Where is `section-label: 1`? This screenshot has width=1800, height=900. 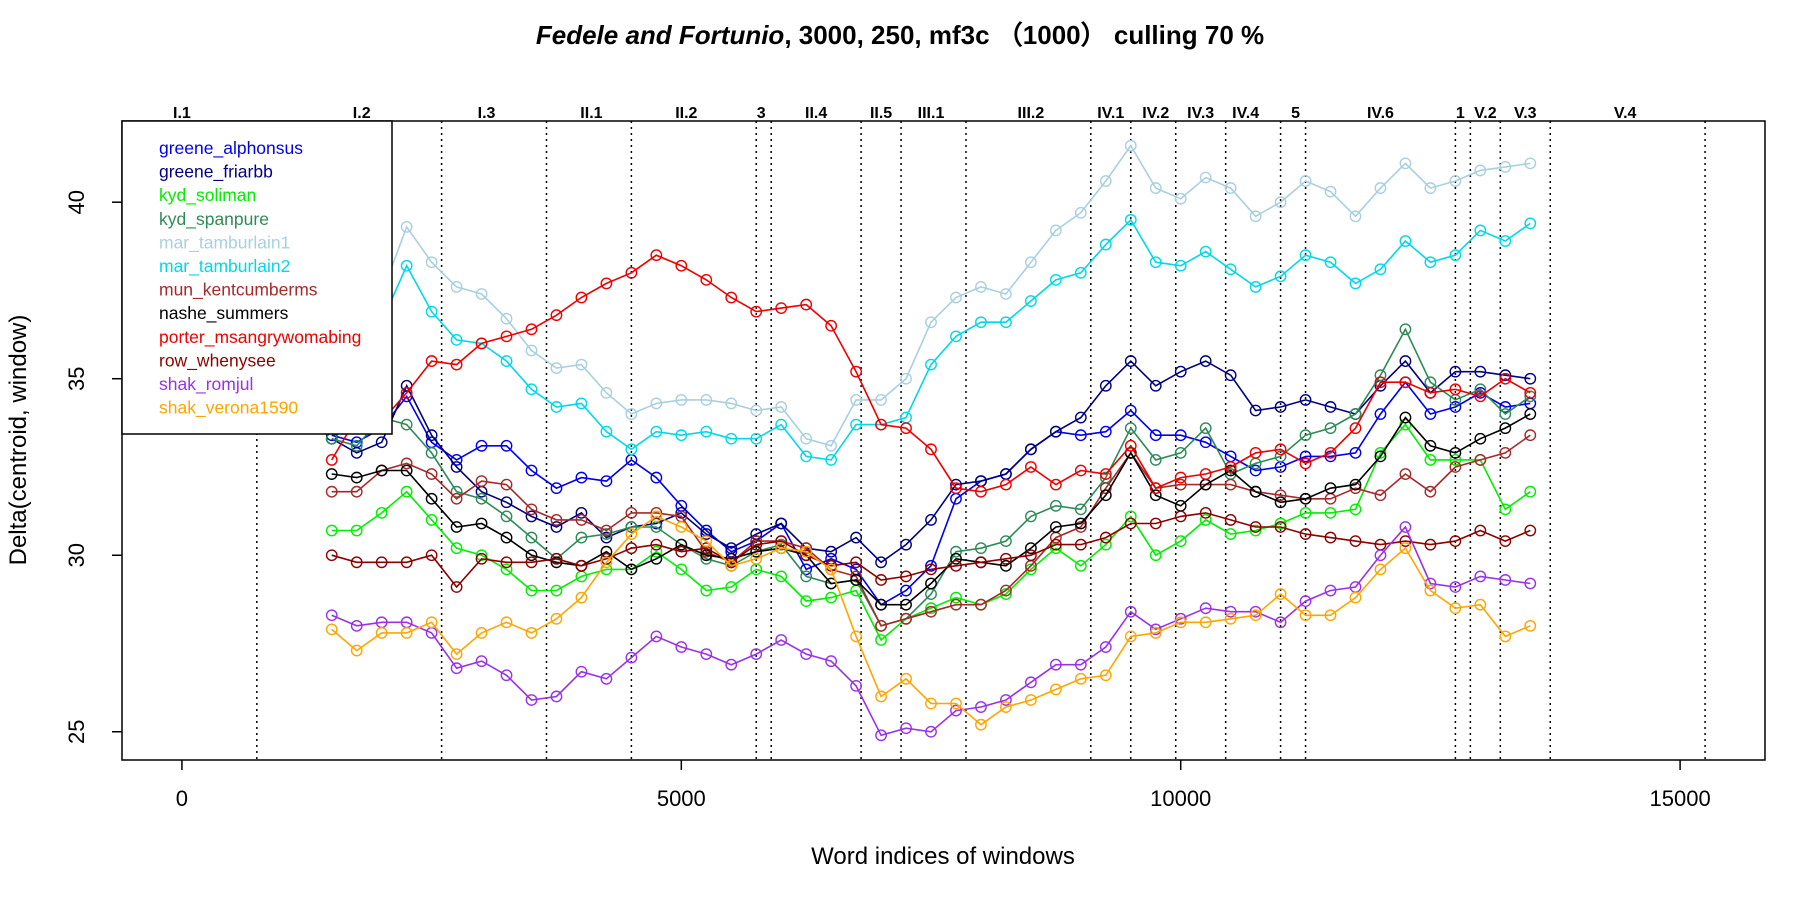
section-label: 1 is located at coordinates (1460, 113).